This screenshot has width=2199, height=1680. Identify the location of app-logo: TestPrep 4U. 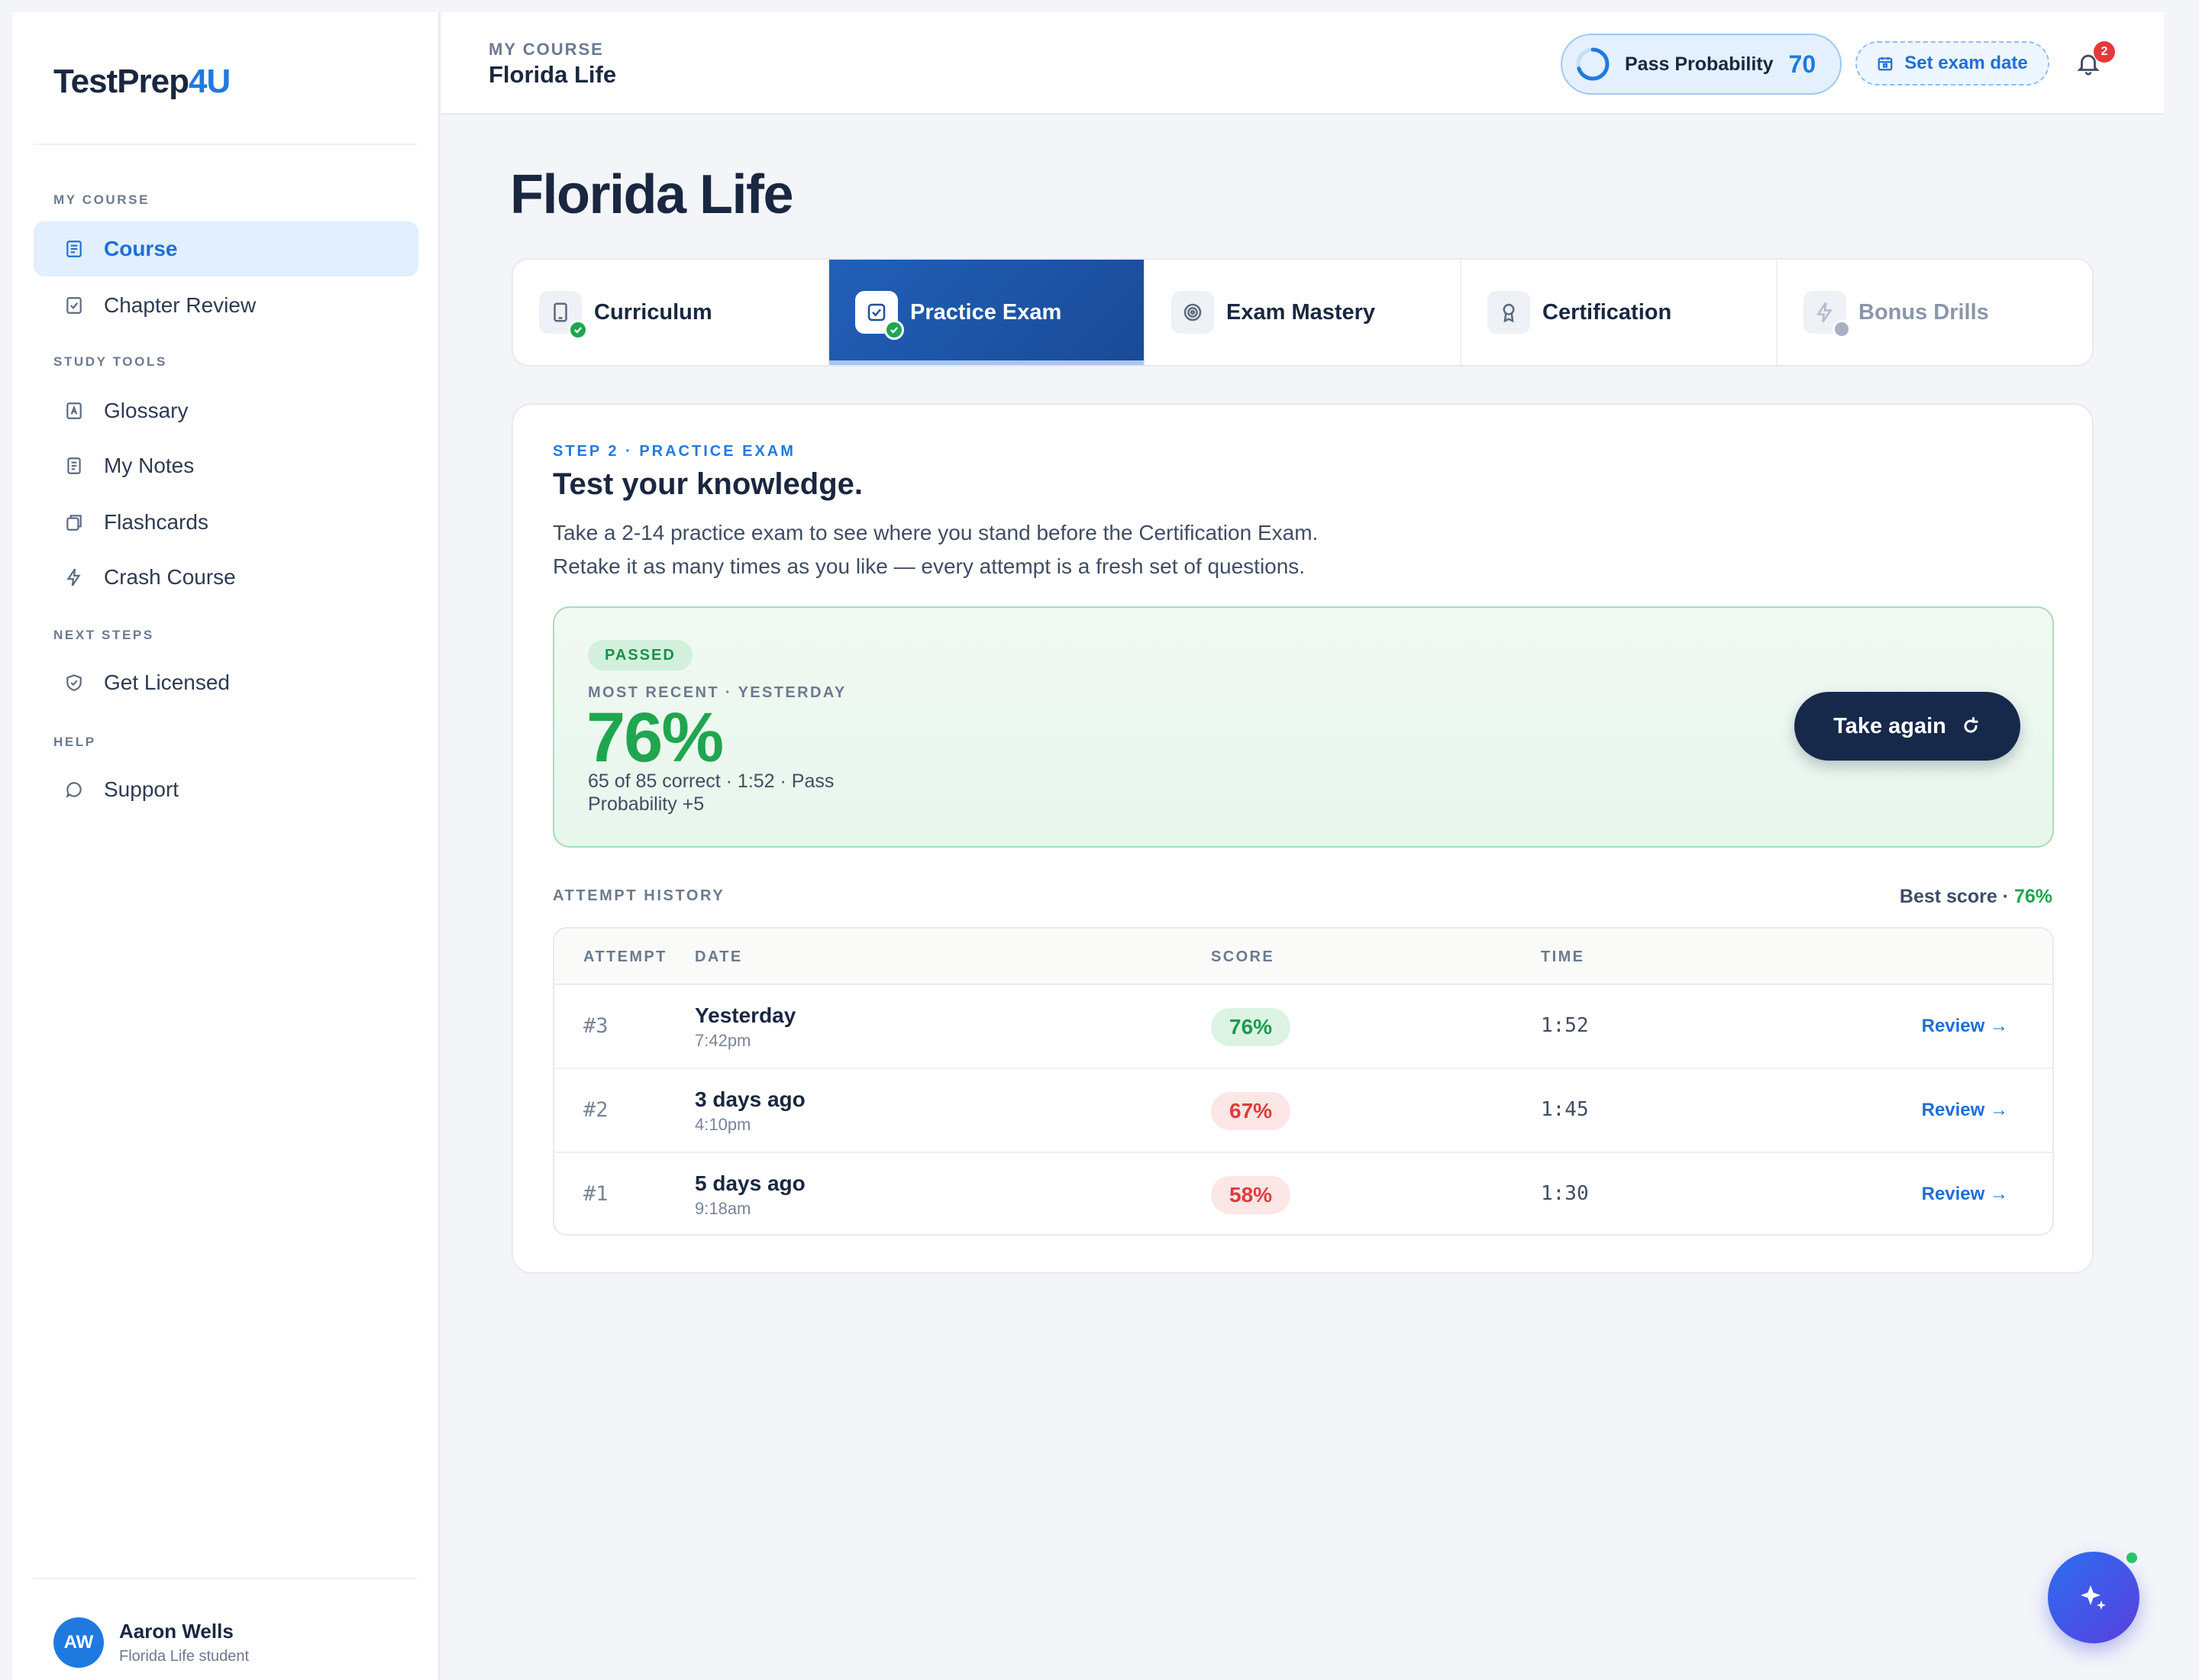
(142, 82).